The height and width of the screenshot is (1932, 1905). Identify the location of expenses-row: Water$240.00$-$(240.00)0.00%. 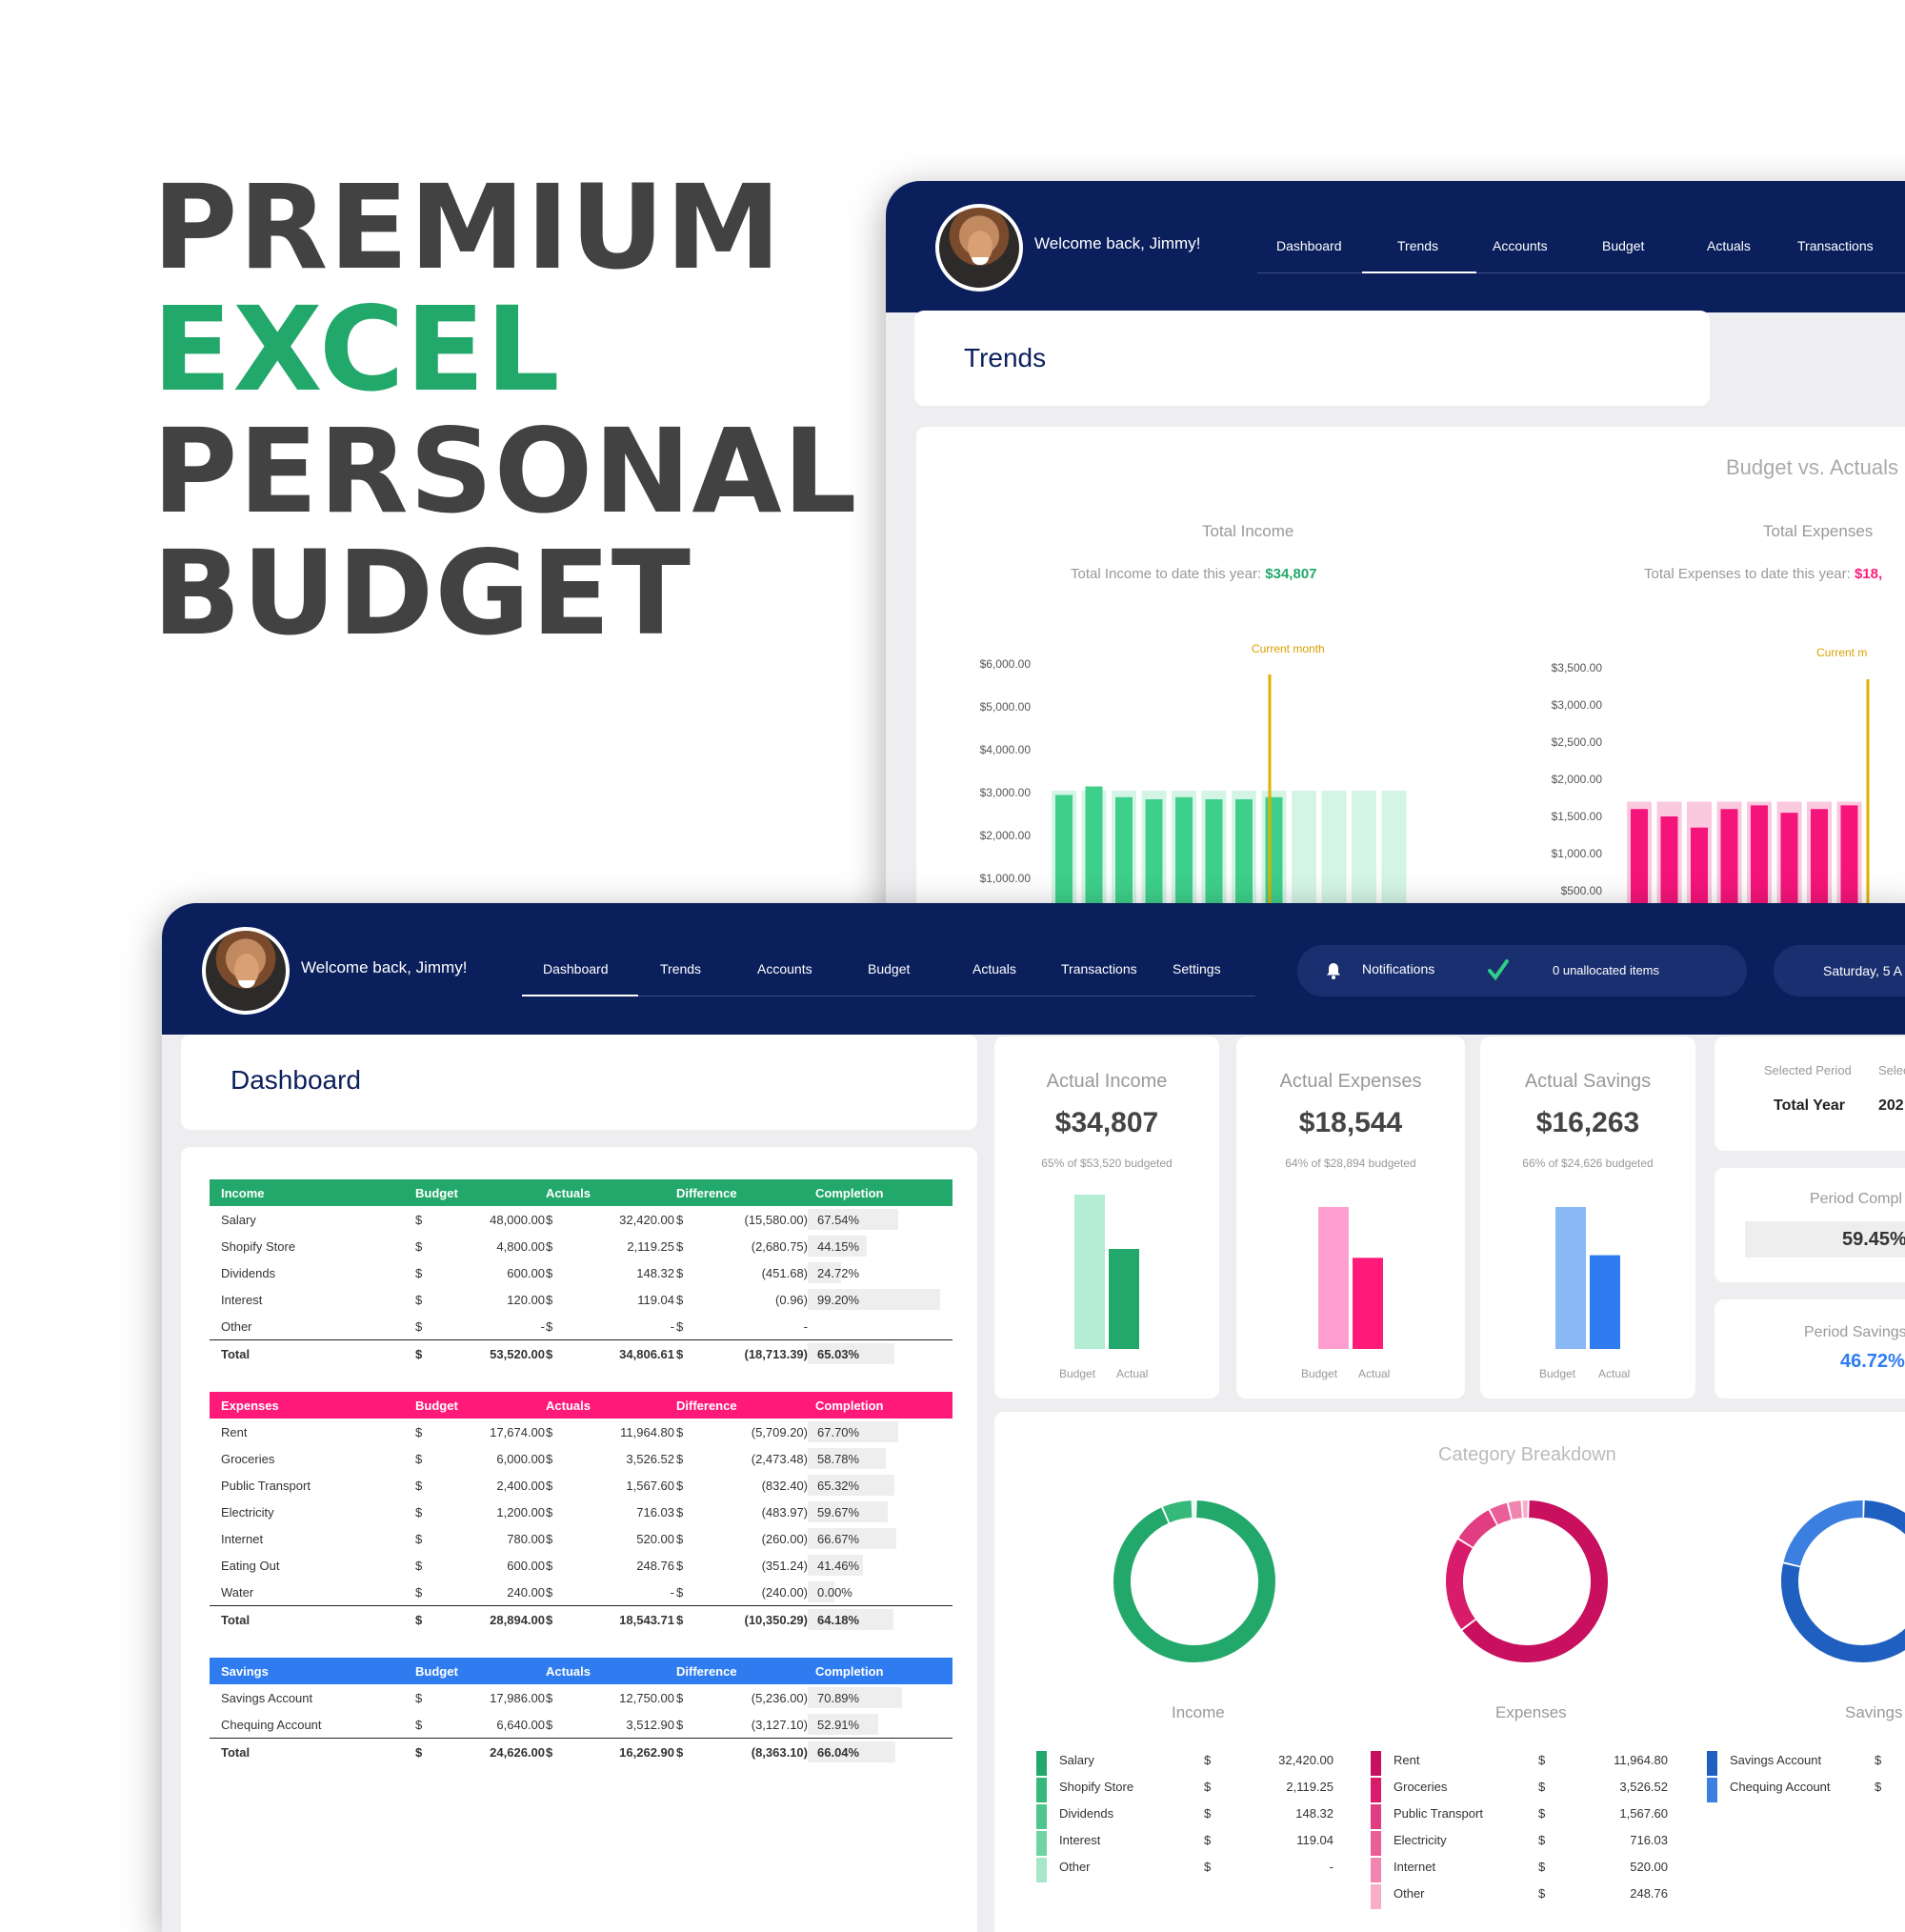
(581, 1592).